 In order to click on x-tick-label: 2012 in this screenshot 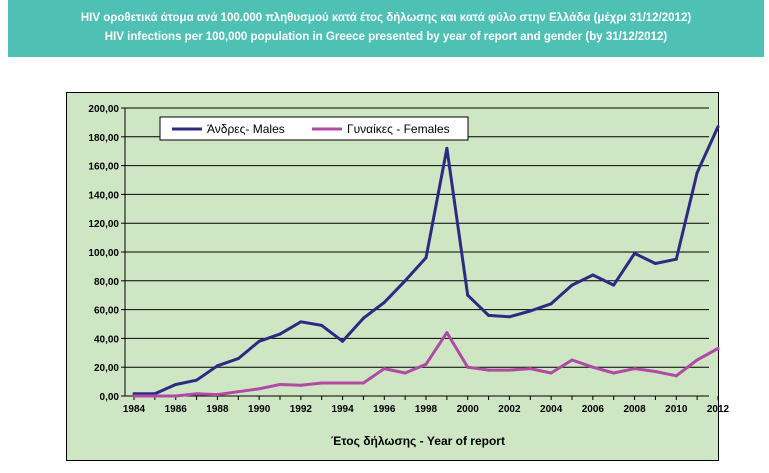, I will do `click(718, 409)`.